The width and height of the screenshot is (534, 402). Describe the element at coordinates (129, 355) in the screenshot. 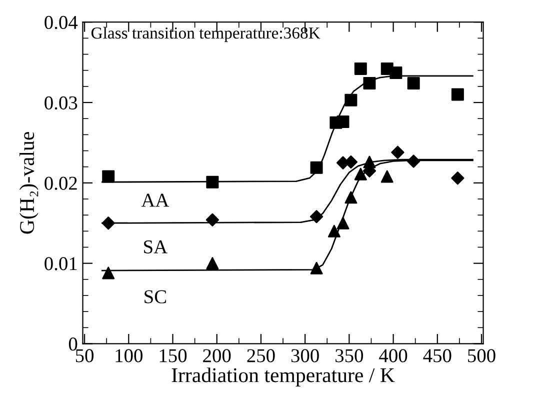

I see `x-tick-label: 100` at that location.